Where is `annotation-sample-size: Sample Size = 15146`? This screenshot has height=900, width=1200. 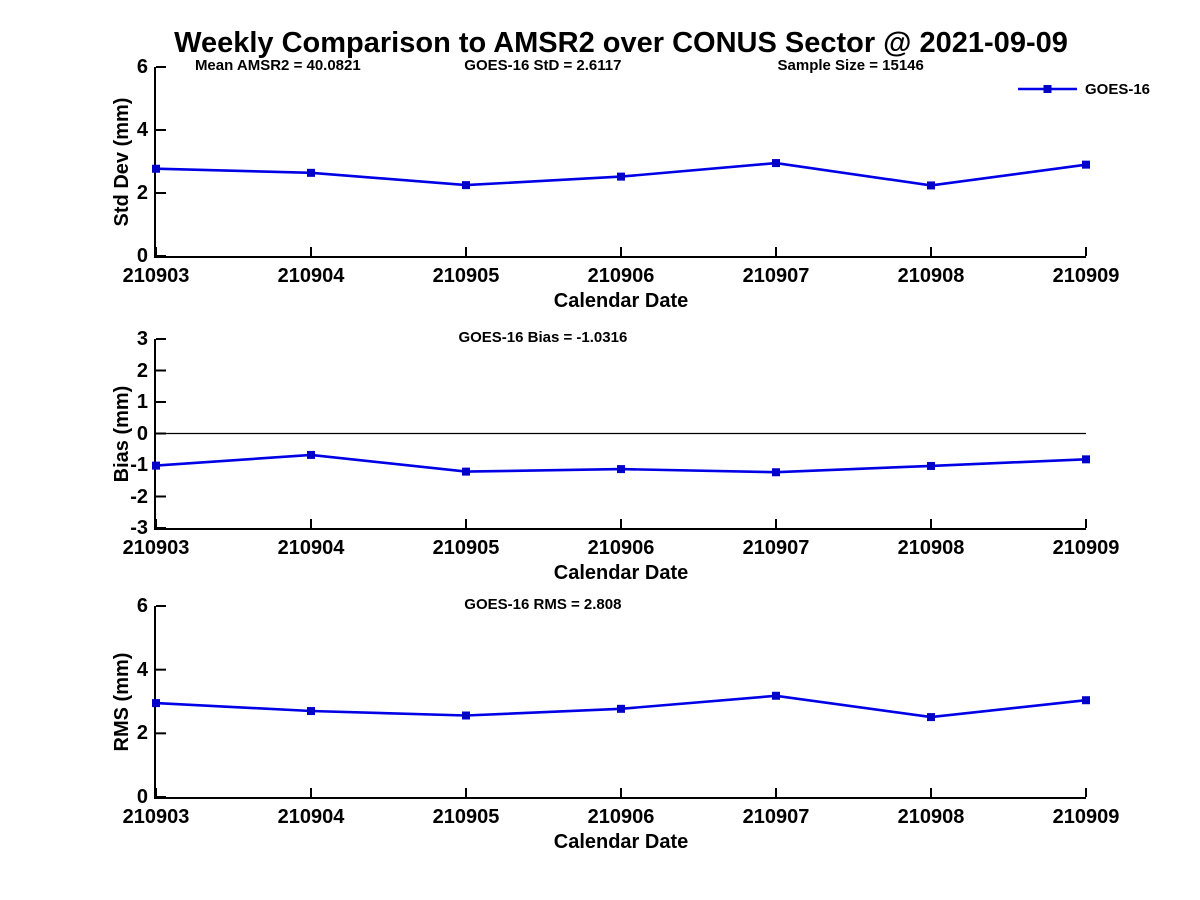
annotation-sample-size: Sample Size = 15146 is located at coordinates (850, 65).